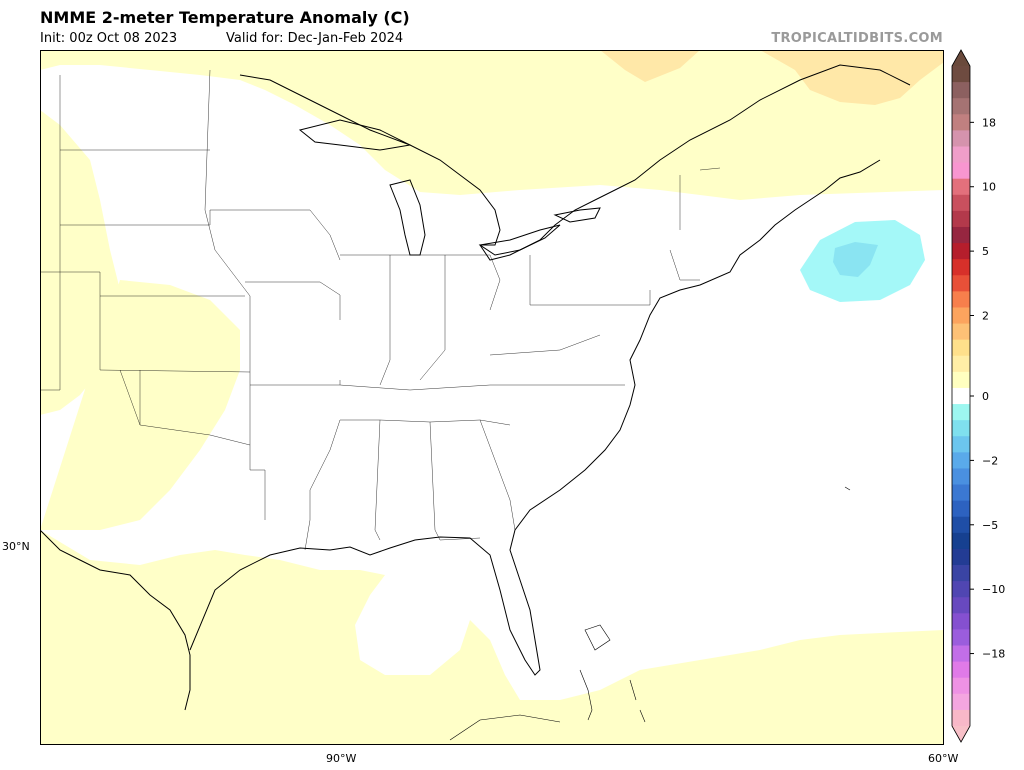 This screenshot has height=770, width=1024. I want to click on lat-label-30n: 30°N, so click(16, 546).